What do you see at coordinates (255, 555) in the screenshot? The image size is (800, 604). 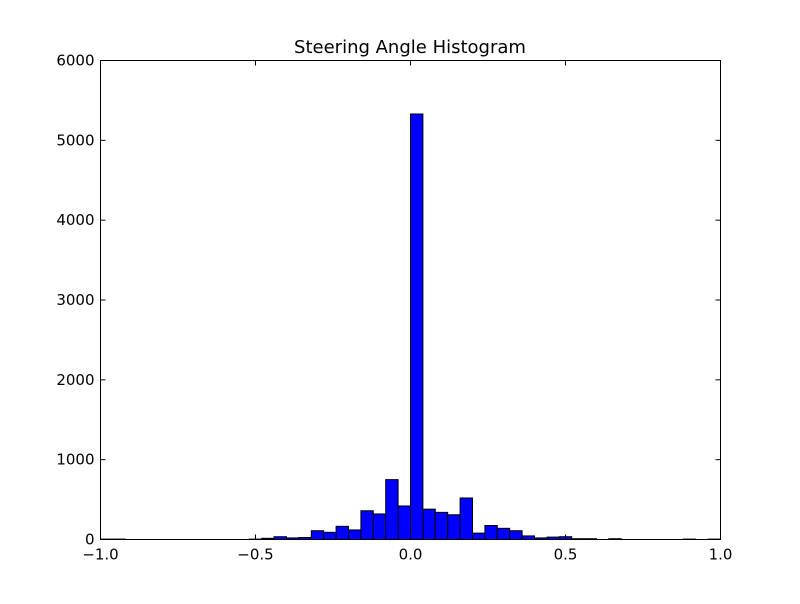 I see `x-tick-label: −0.5` at bounding box center [255, 555].